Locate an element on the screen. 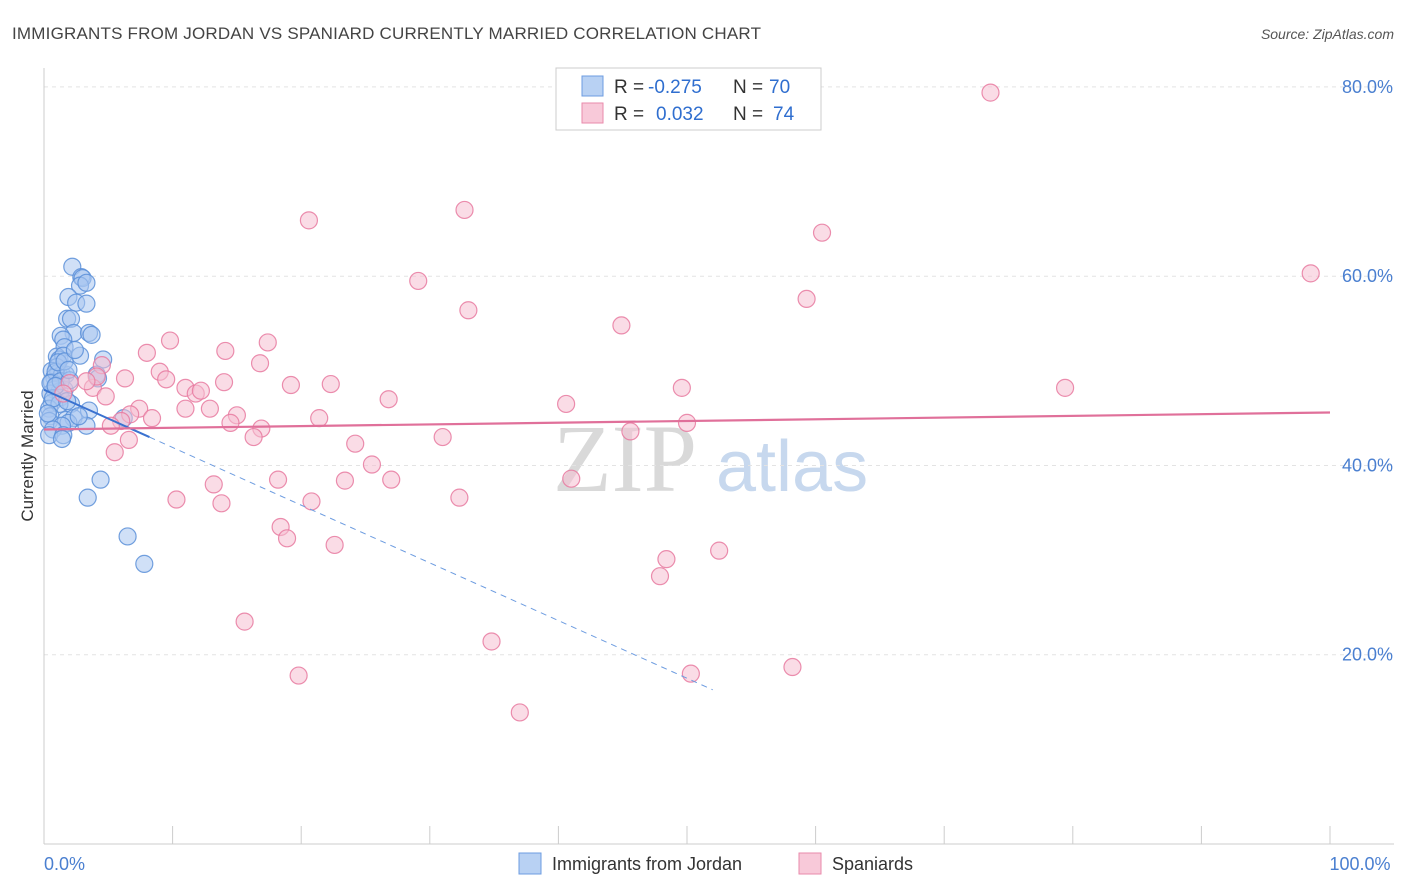  x-axis-ticks is located at coordinates (687, 835).